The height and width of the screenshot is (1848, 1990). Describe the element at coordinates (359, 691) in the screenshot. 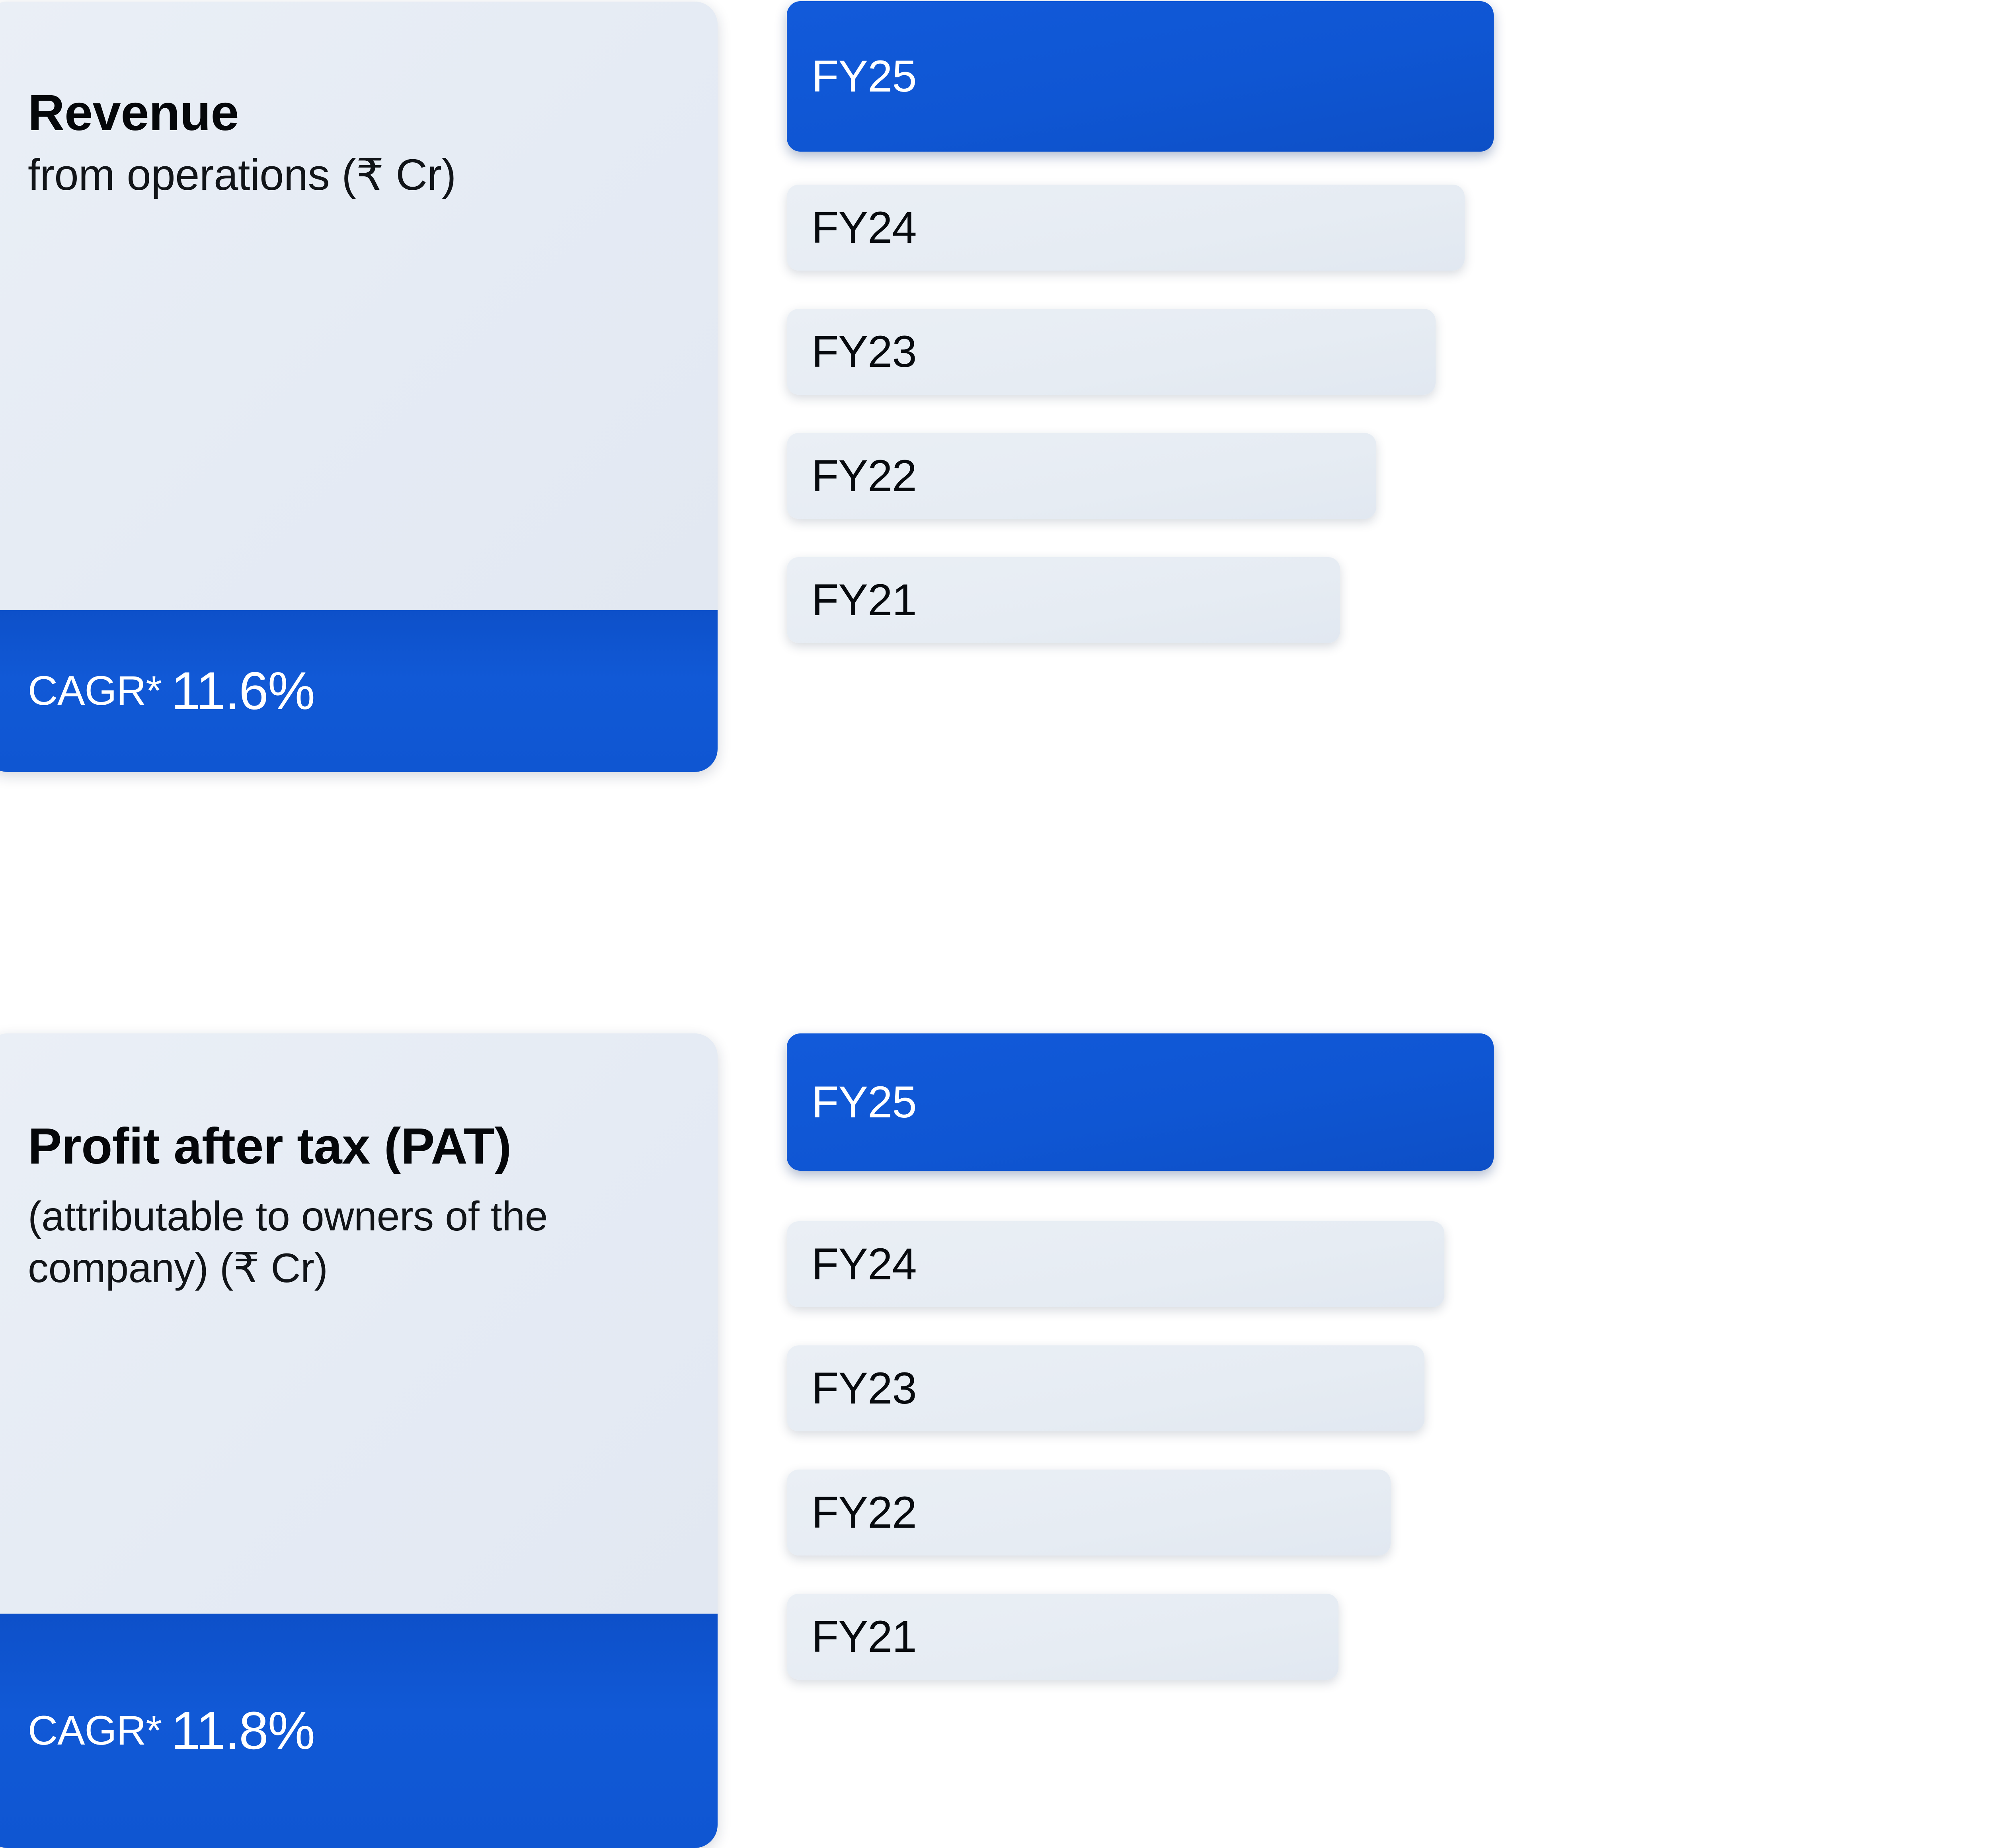

I see `cagr-badge-revenue: CAGR* 11.6%` at that location.